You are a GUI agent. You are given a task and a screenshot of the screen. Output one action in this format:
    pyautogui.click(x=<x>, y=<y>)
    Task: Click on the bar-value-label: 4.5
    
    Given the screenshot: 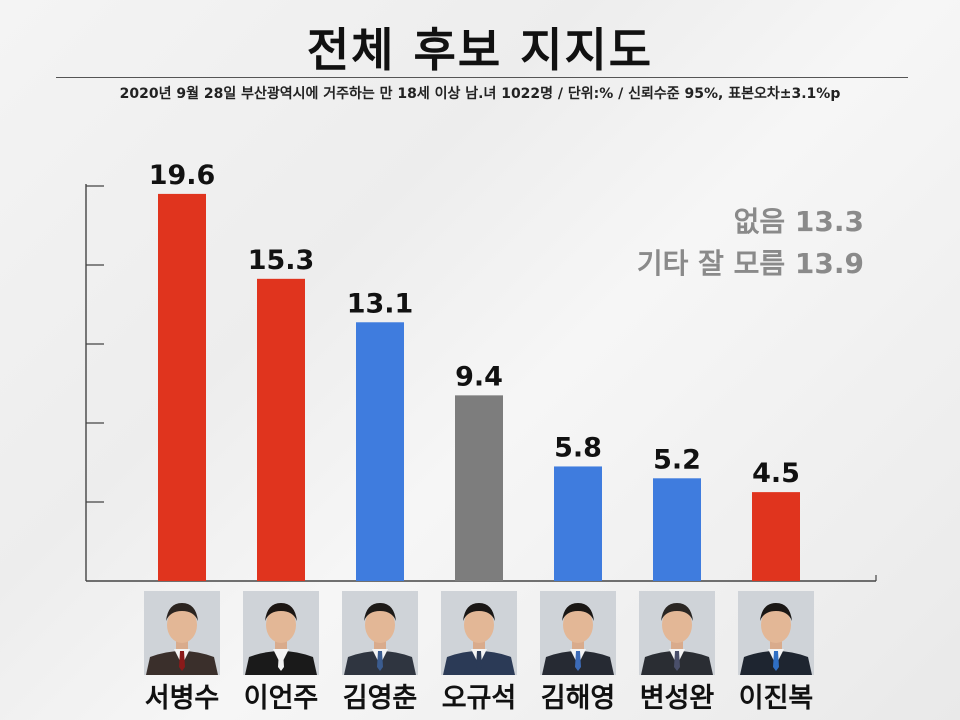 What is the action you would take?
    pyautogui.click(x=776, y=473)
    